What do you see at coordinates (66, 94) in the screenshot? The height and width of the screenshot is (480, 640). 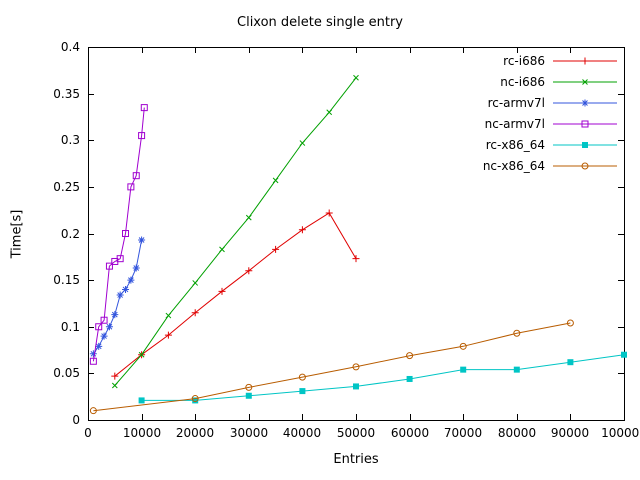 I see `y-tick-label: 0.35` at bounding box center [66, 94].